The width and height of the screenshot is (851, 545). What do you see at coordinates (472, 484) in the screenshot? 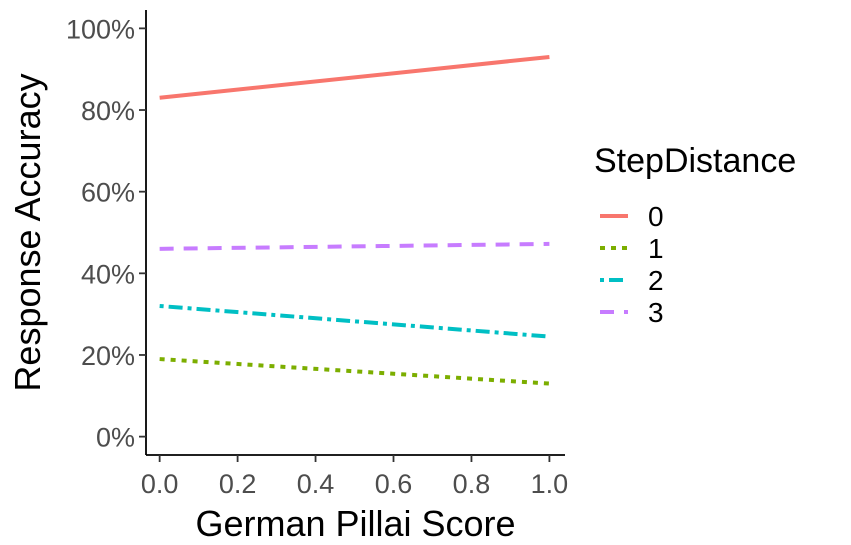
I see `x-tick-label: 0.8` at bounding box center [472, 484].